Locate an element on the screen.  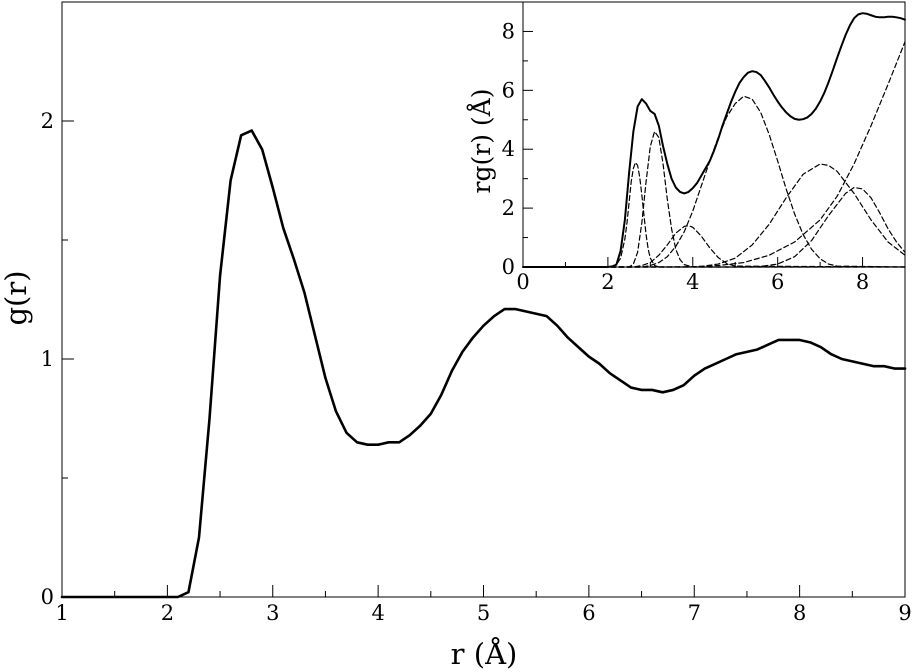
main-x-tick-label: 9 is located at coordinates (904, 613).